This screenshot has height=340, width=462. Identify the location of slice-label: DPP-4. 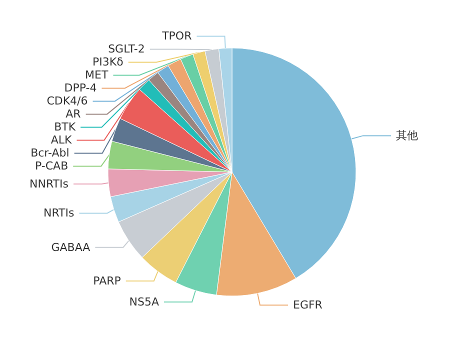
(80, 88).